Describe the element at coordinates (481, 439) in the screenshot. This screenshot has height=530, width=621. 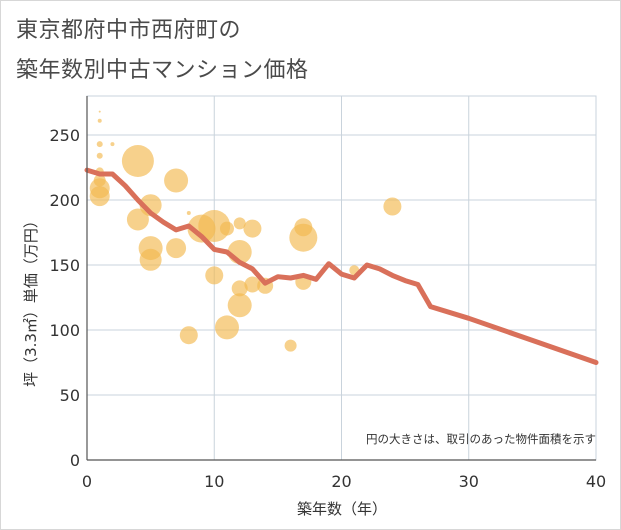
I see `bubble-size-note: 円の大きさは、取引のあった物件面積を示す` at that location.